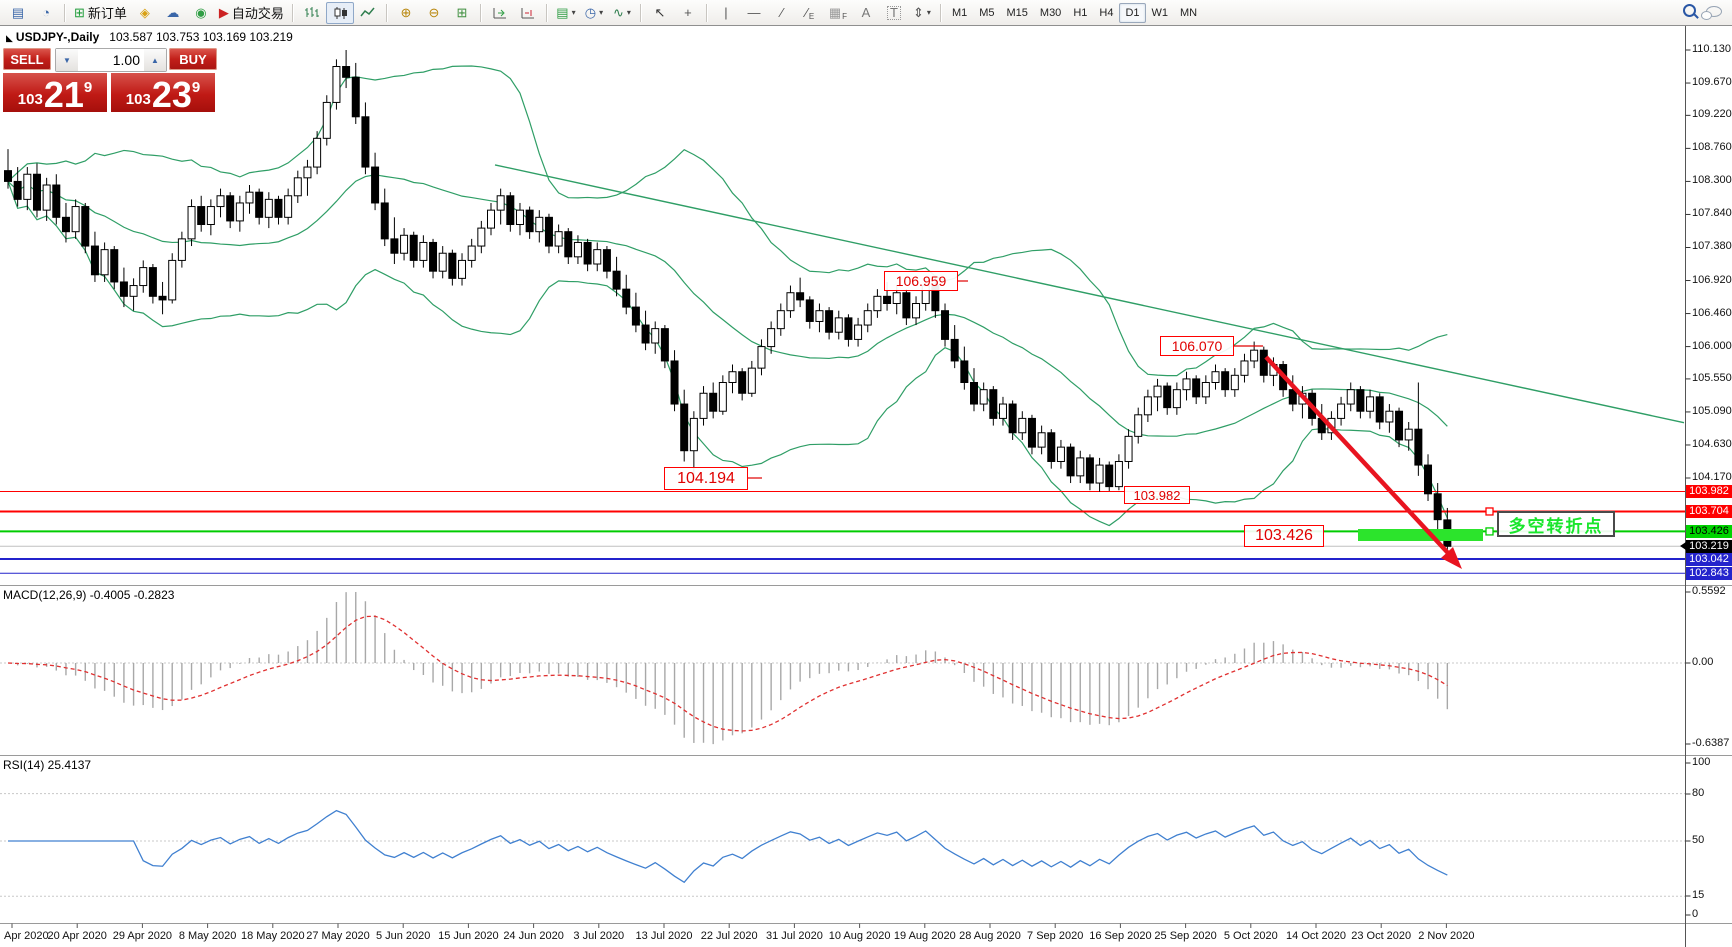 This screenshot has height=947, width=1732. I want to click on volume-input, so click(111, 60).